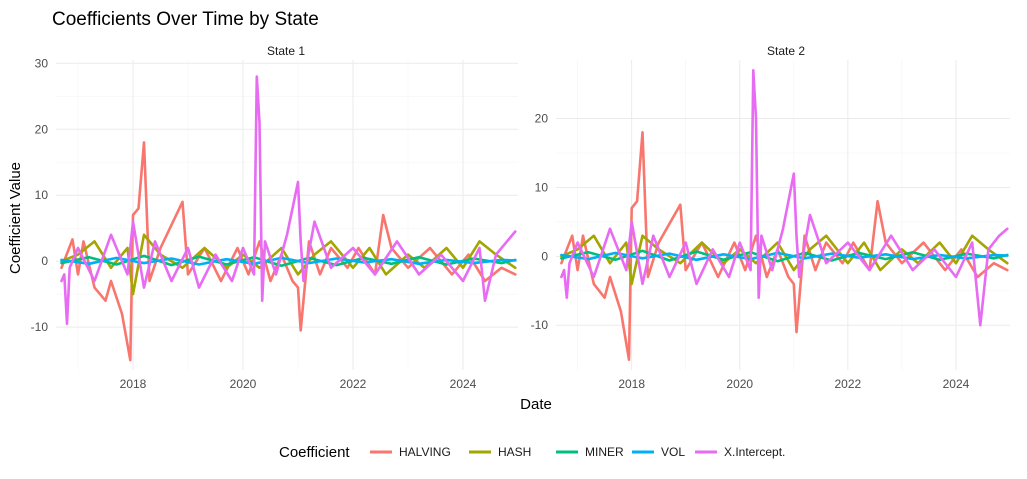 The image size is (1027, 479). What do you see at coordinates (536, 404) in the screenshot?
I see `x-axis-title: Date` at bounding box center [536, 404].